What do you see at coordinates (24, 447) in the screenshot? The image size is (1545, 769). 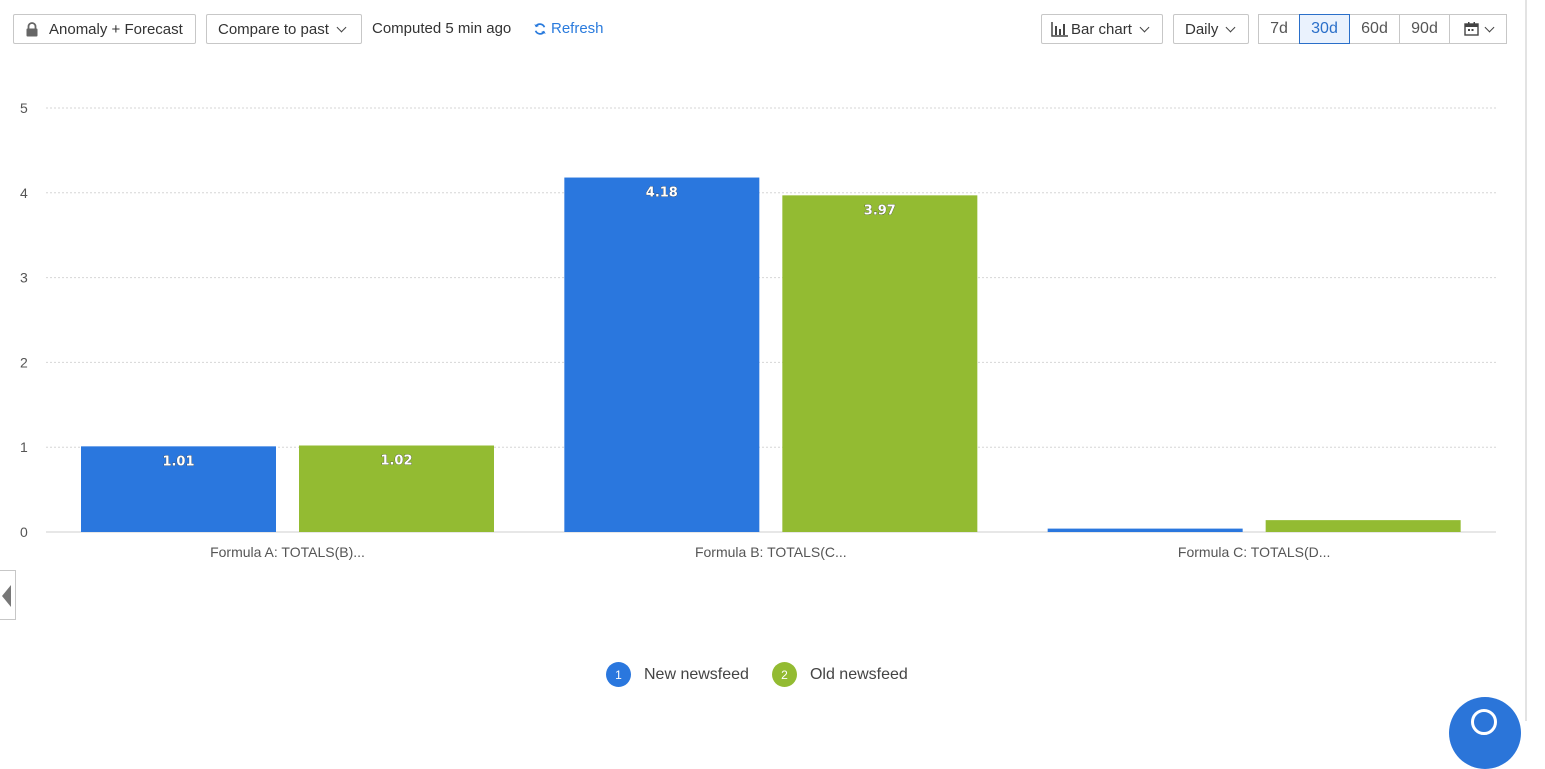 I see `y-tick-label: 1` at bounding box center [24, 447].